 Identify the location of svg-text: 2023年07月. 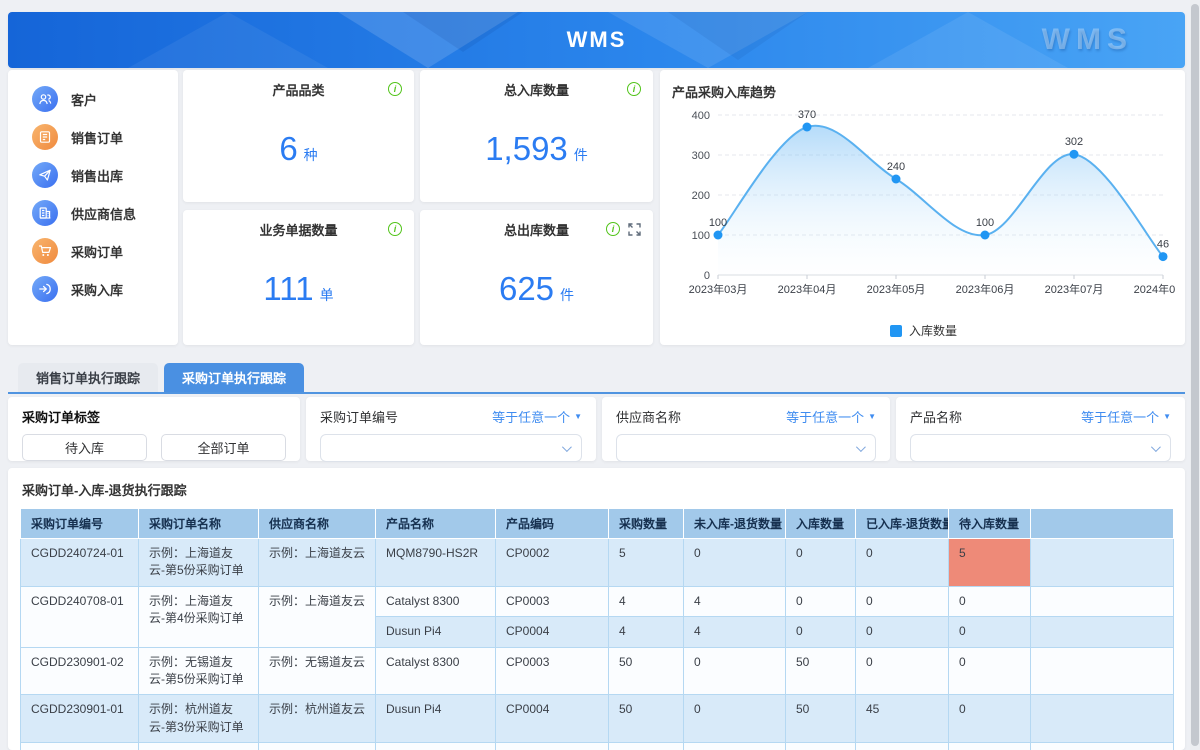
(1074, 289).